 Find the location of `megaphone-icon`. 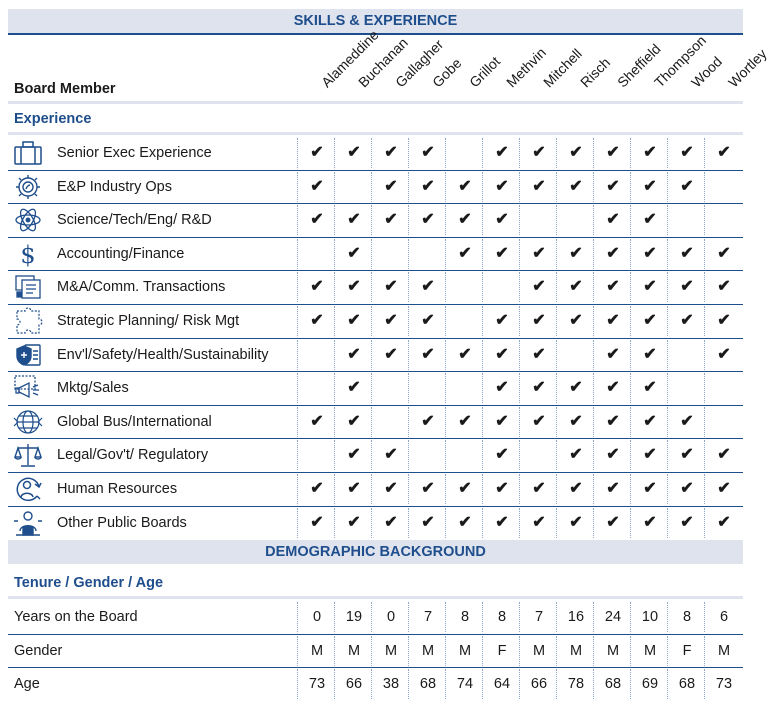

megaphone-icon is located at coordinates (28, 388).